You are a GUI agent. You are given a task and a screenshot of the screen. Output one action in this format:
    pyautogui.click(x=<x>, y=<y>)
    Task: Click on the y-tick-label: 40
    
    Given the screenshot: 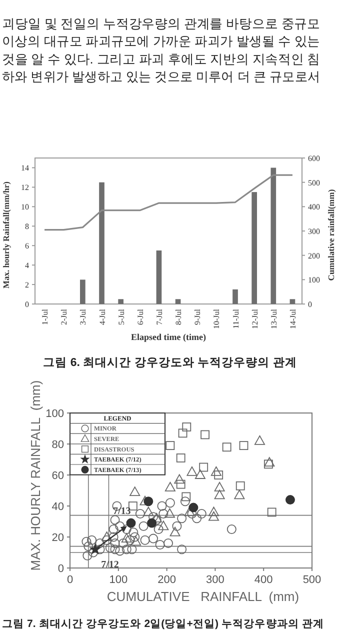 What is the action you would take?
    pyautogui.click(x=58, y=507)
    